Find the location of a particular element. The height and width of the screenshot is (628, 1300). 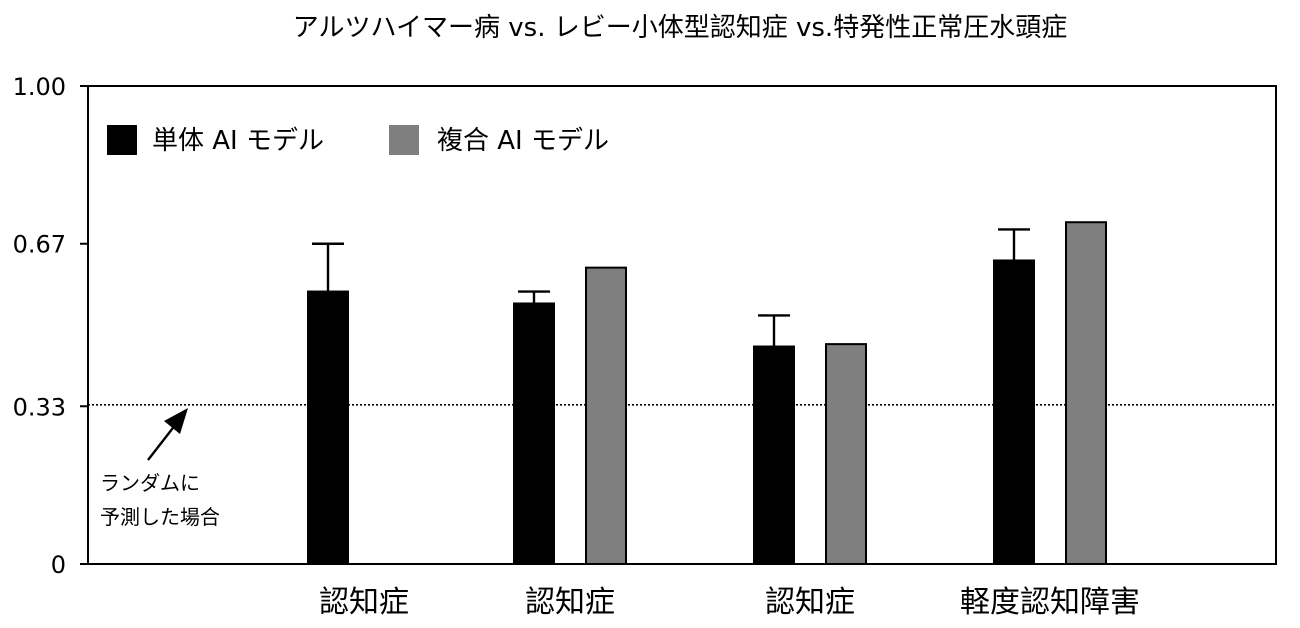

legend-label-single-model: 単体 AI モデル is located at coordinates (238, 141).